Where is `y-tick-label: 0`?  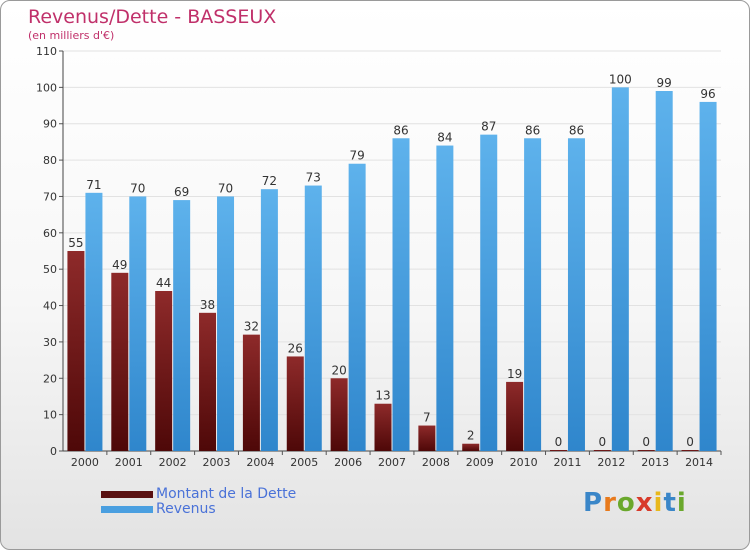 y-tick-label: 0 is located at coordinates (53, 451).